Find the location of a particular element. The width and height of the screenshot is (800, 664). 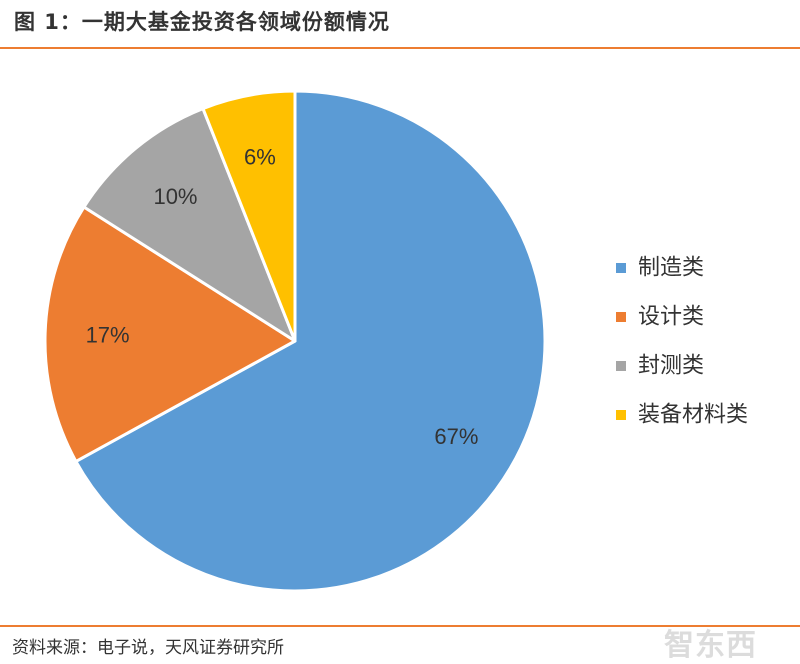

legend-swatch-packaging-testing is located at coordinates (621, 366).